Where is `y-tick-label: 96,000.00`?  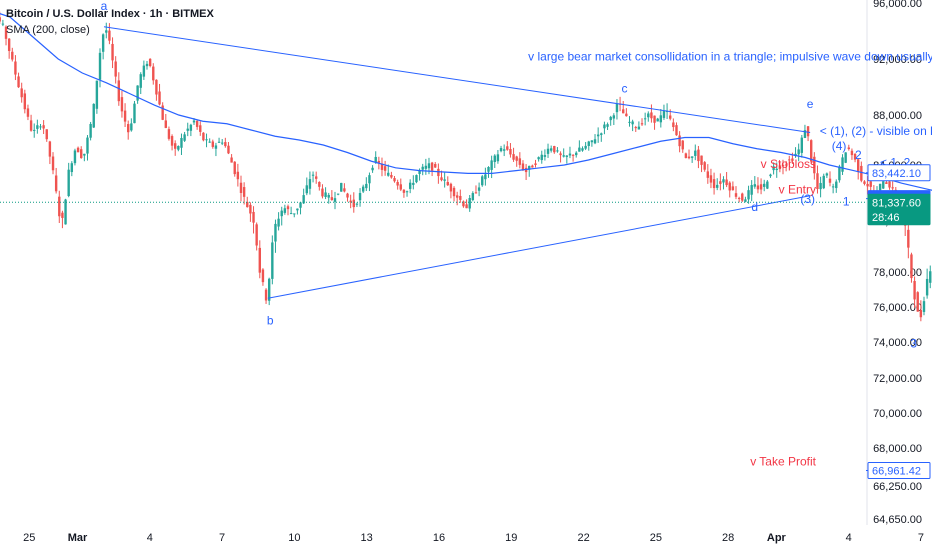 y-tick-label: 96,000.00 is located at coordinates (897, 5).